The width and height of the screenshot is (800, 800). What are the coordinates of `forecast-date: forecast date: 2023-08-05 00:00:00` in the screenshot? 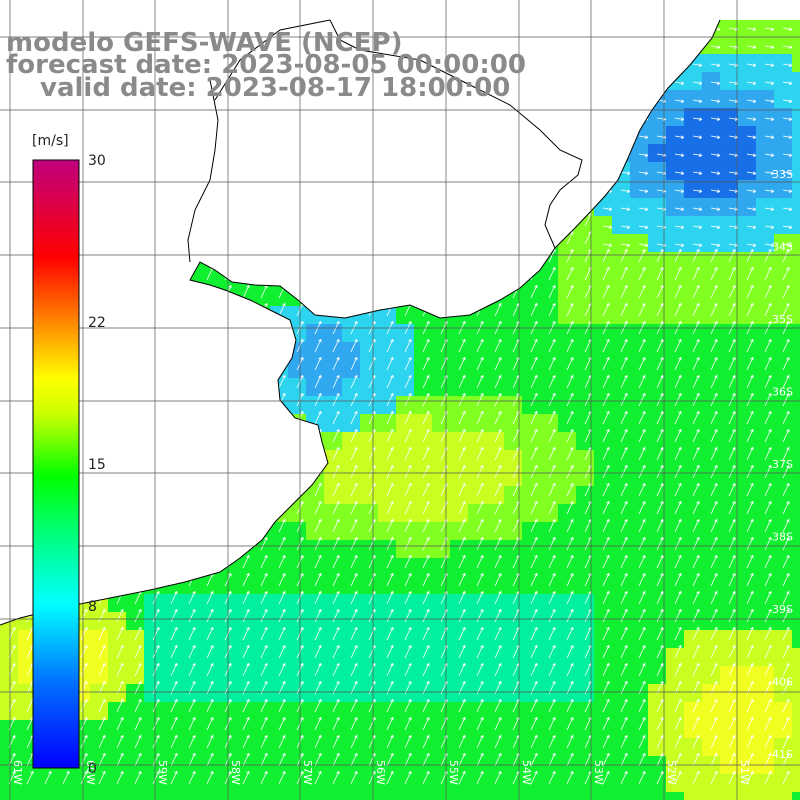 It's located at (266, 65).